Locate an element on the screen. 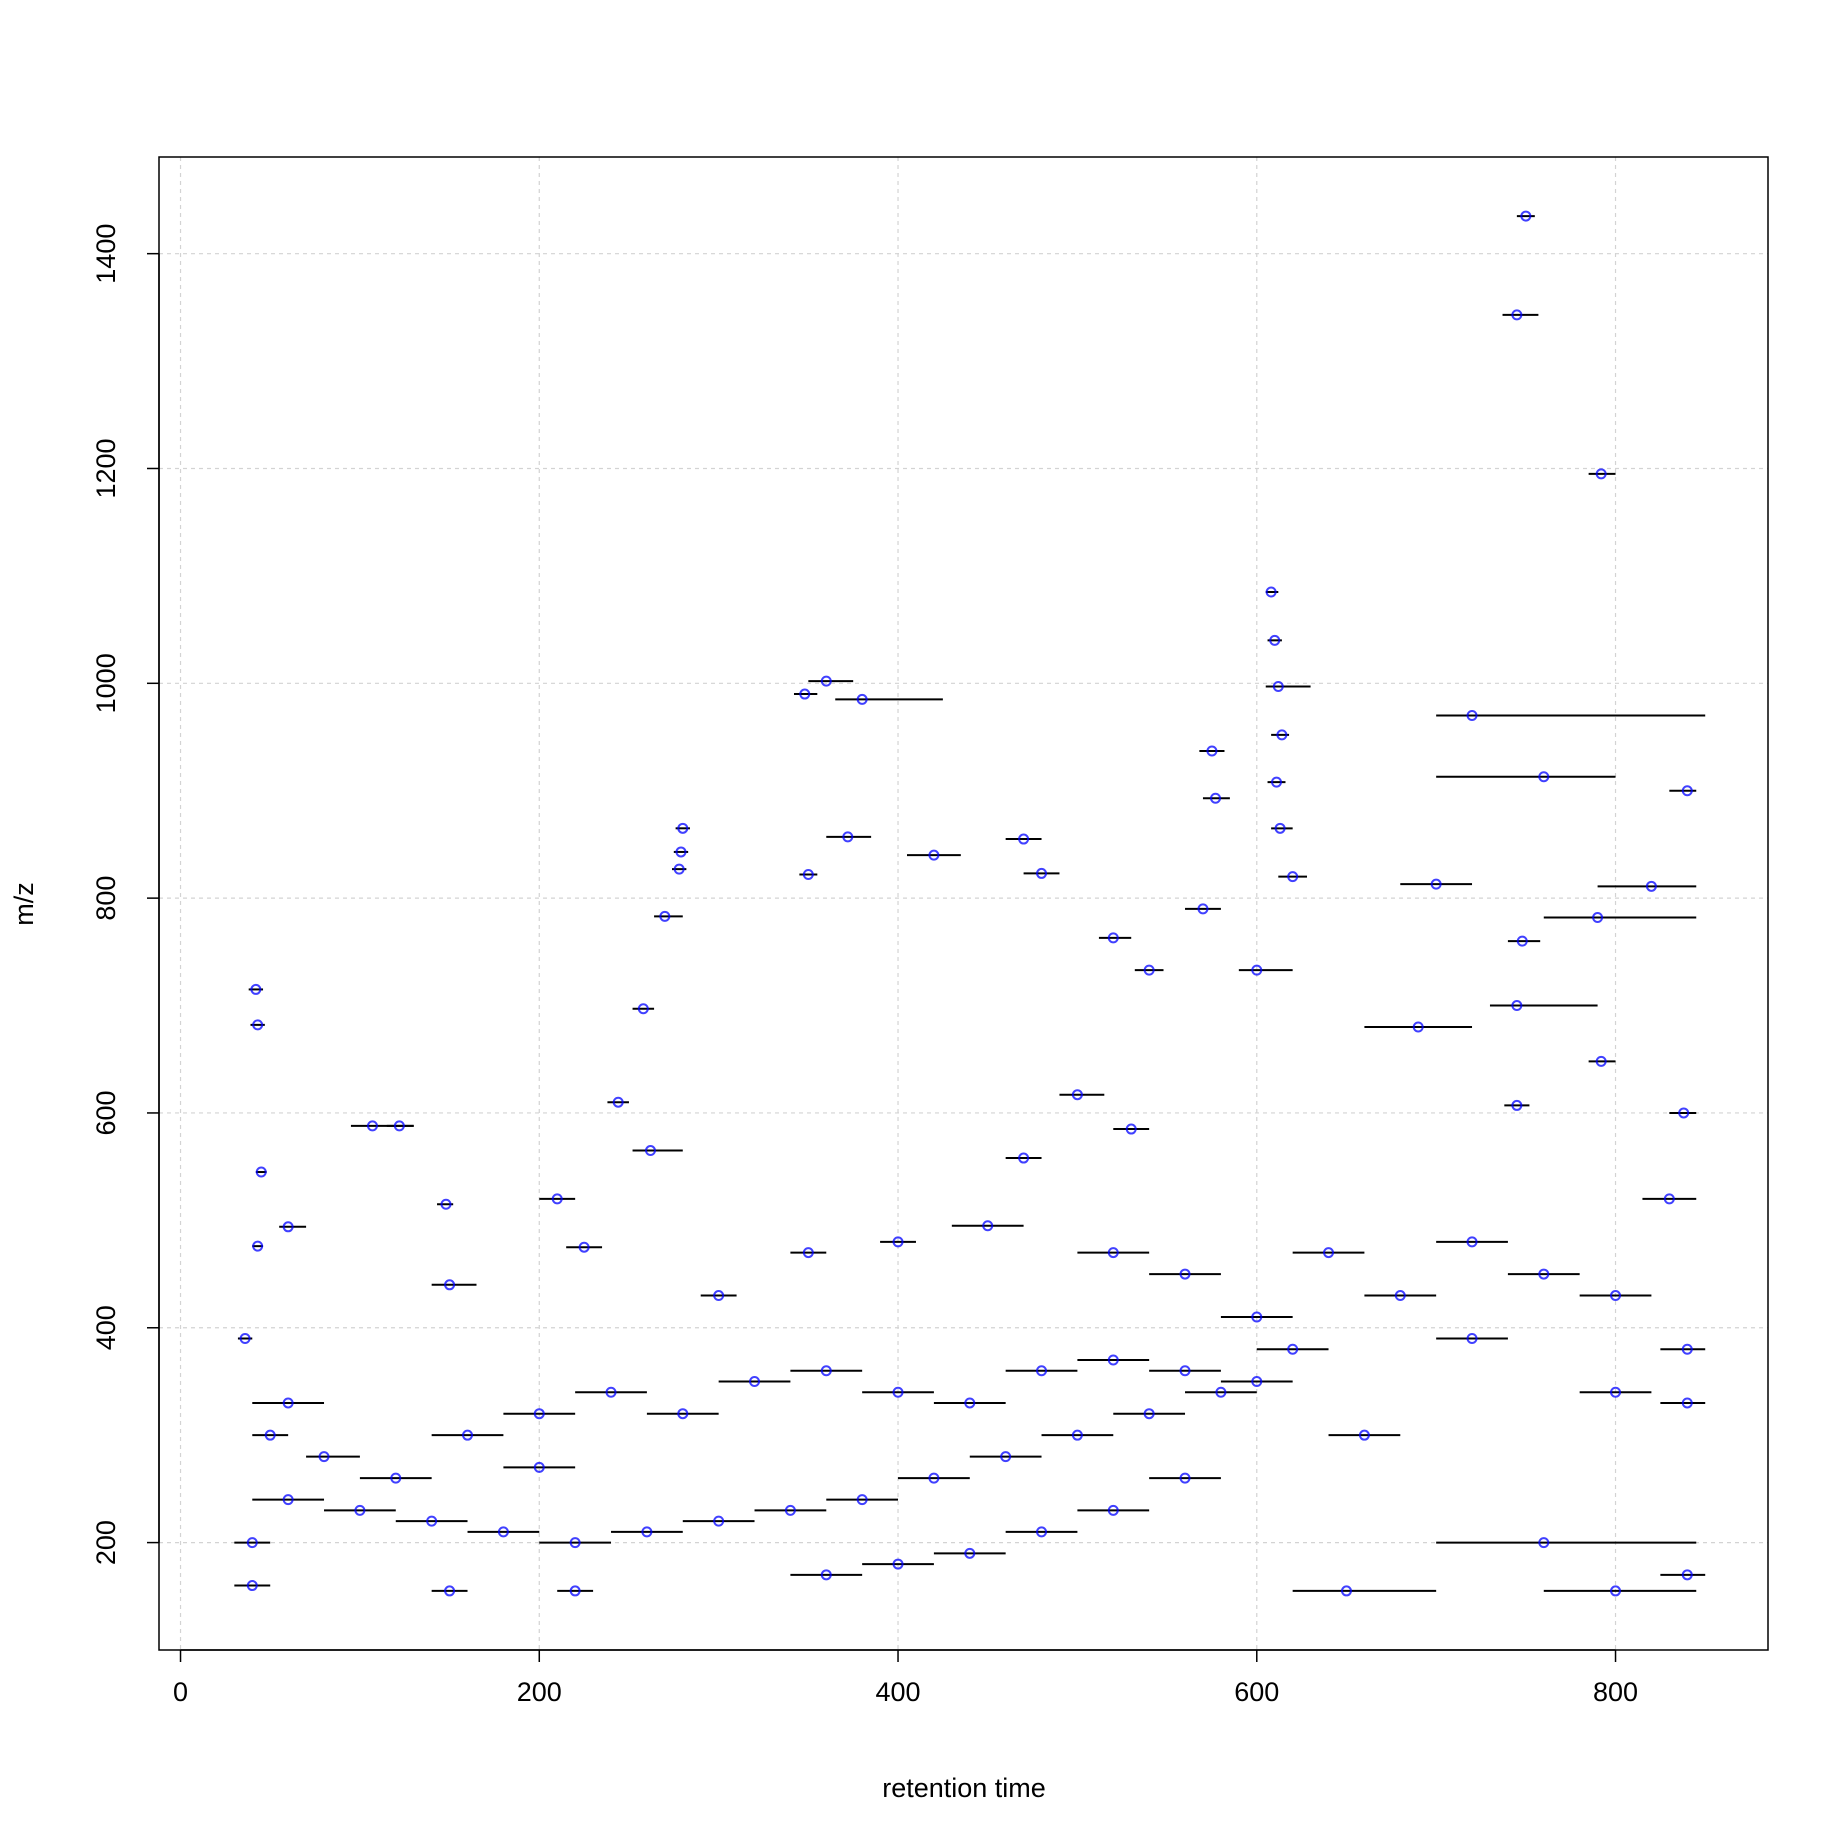 Image resolution: width=1824 pixels, height=1824 pixels. x-axis-label: retention time is located at coordinates (964, 1788).